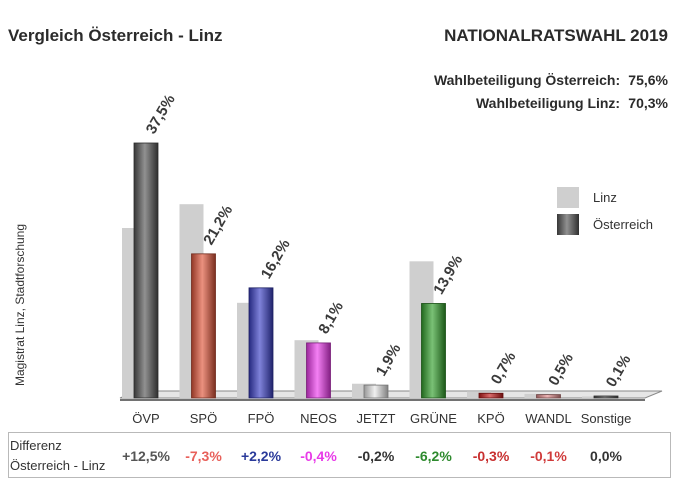  What do you see at coordinates (548, 103) in the screenshot?
I see `turnout-linz-label: Wahlbeteiligung Linz:` at bounding box center [548, 103].